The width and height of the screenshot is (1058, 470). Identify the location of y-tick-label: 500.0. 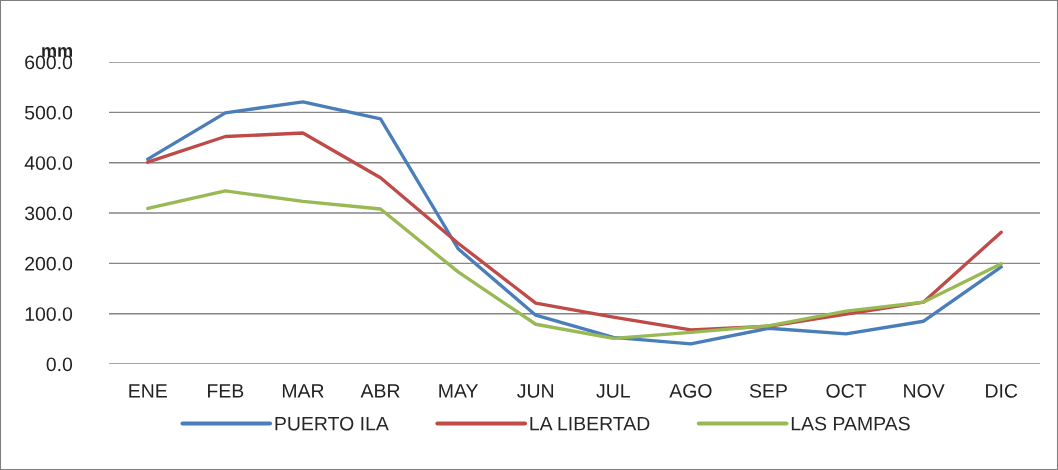
(48, 112).